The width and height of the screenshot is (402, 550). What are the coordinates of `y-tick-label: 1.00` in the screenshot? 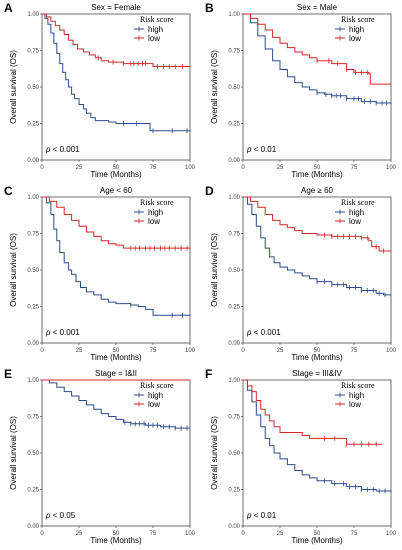 It's located at (33, 381).